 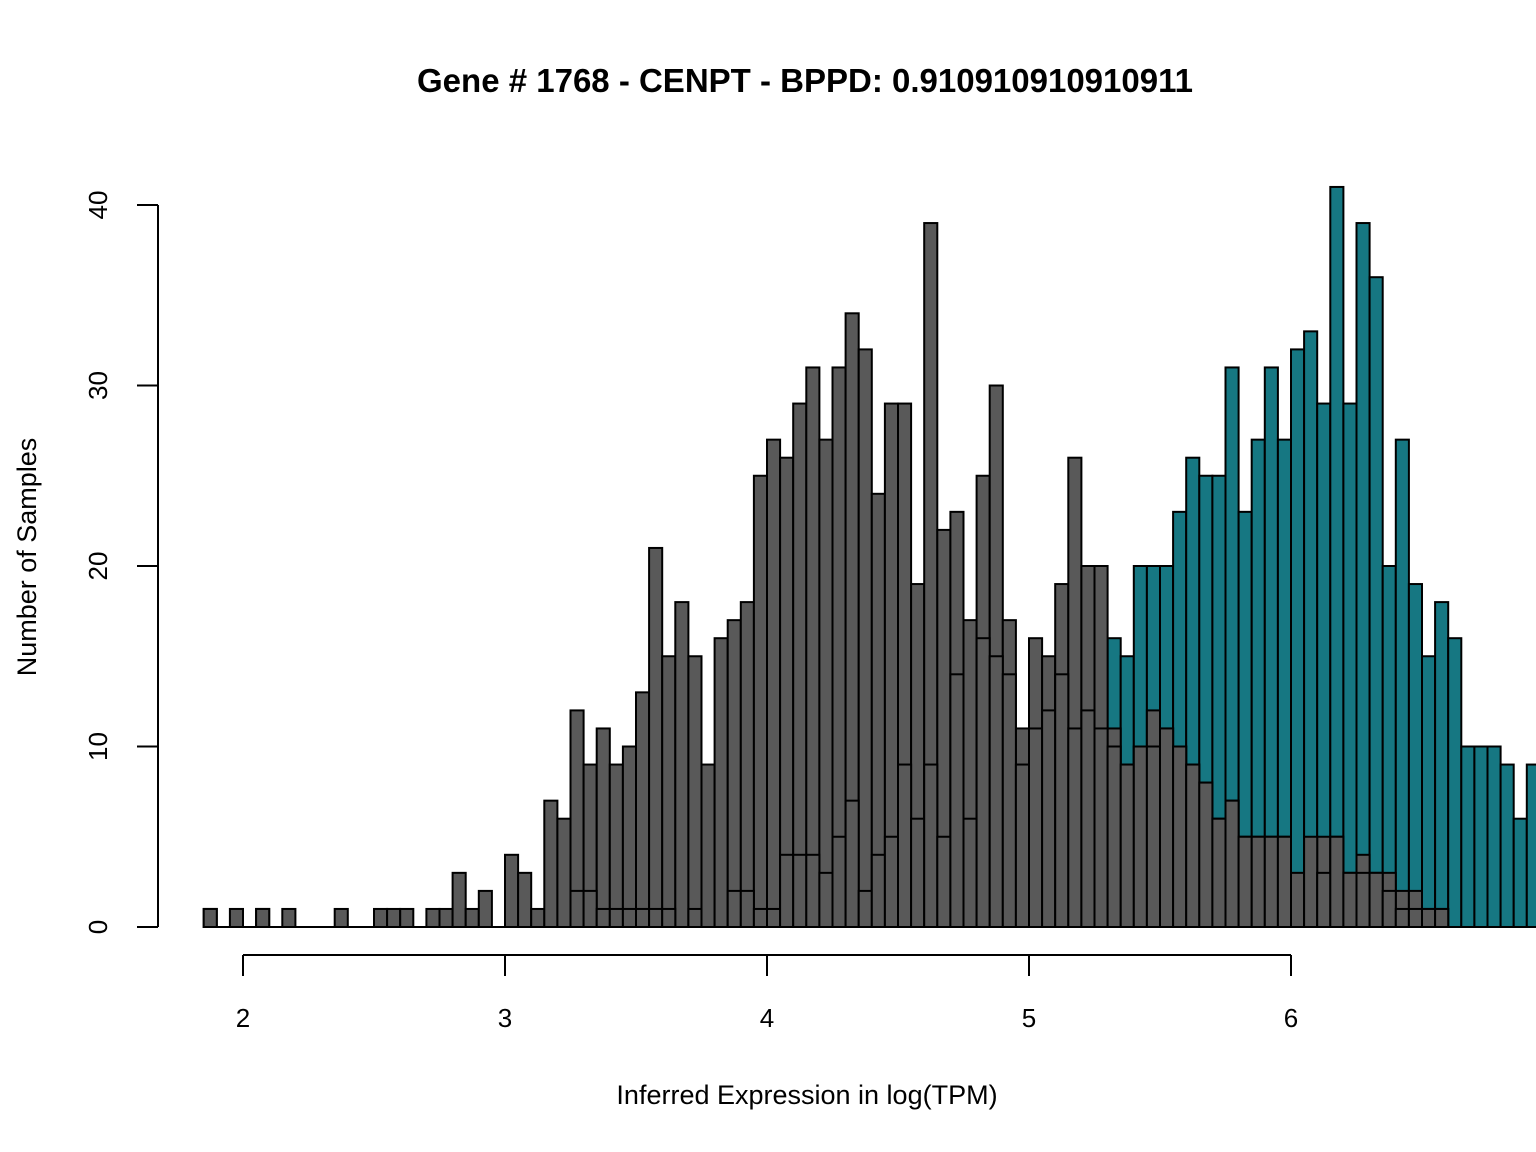 I want to click on x-tick-label: 3, so click(x=505, y=1018).